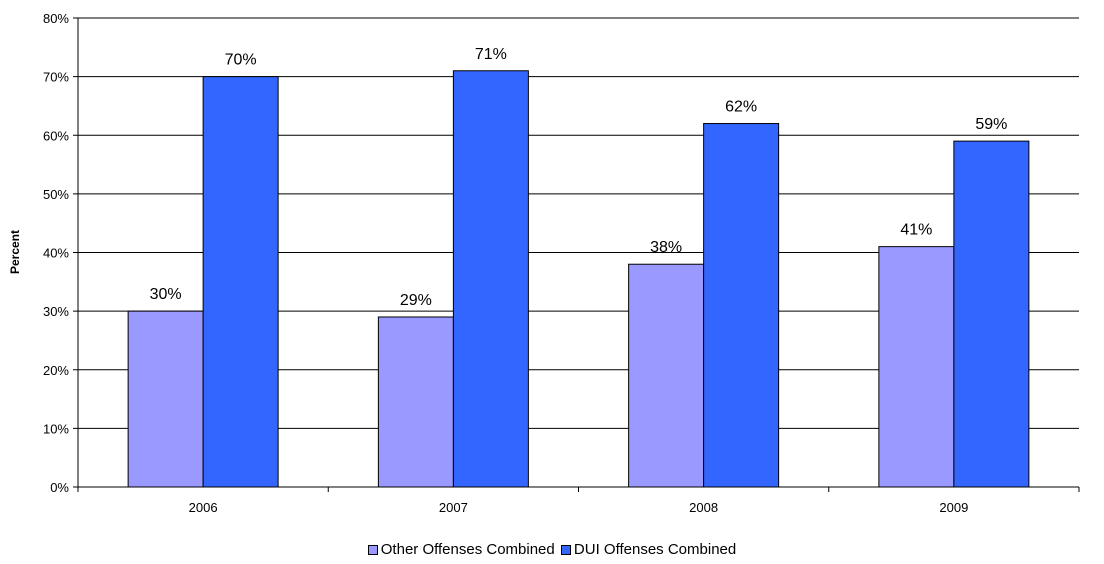  I want to click on bar-dui-offenses-2006, so click(240, 282).